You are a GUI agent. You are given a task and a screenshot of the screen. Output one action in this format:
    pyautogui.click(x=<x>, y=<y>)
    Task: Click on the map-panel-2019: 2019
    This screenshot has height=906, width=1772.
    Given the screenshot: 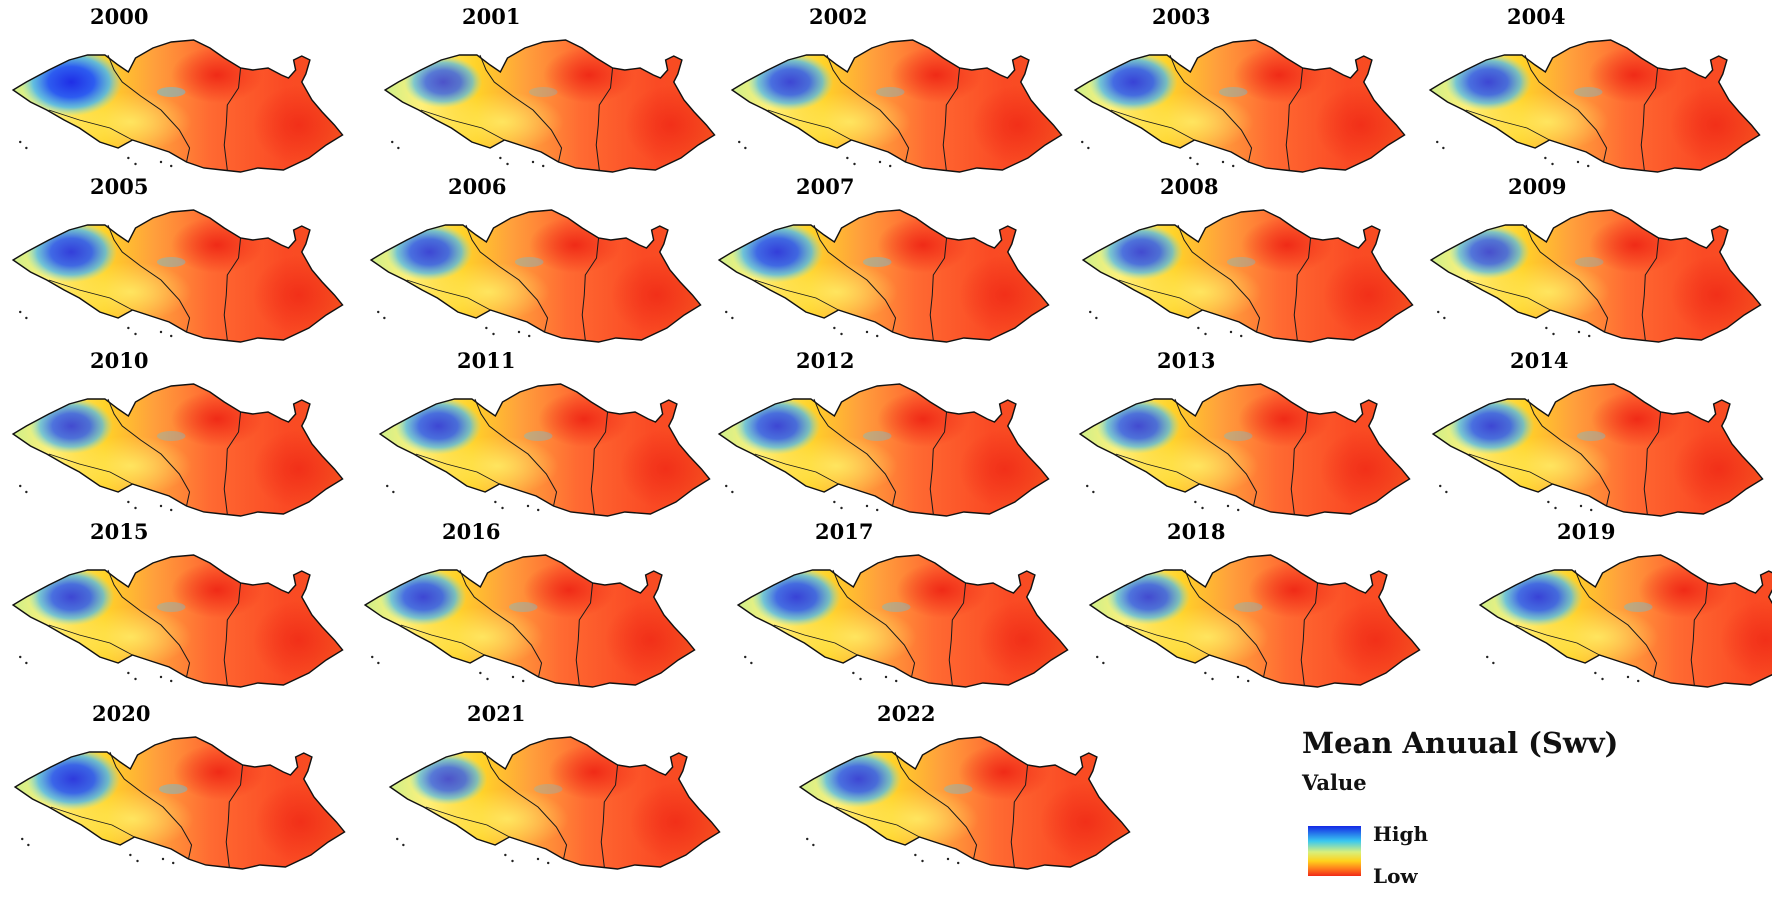 What is the action you would take?
    pyautogui.click(x=1625, y=603)
    